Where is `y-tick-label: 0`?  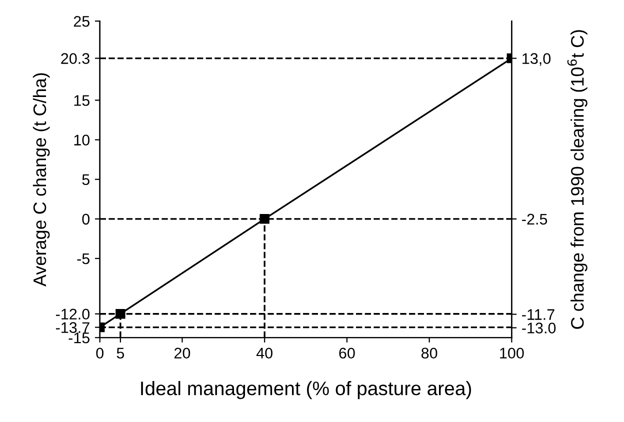 y-tick-label: 0 is located at coordinates (86, 219).